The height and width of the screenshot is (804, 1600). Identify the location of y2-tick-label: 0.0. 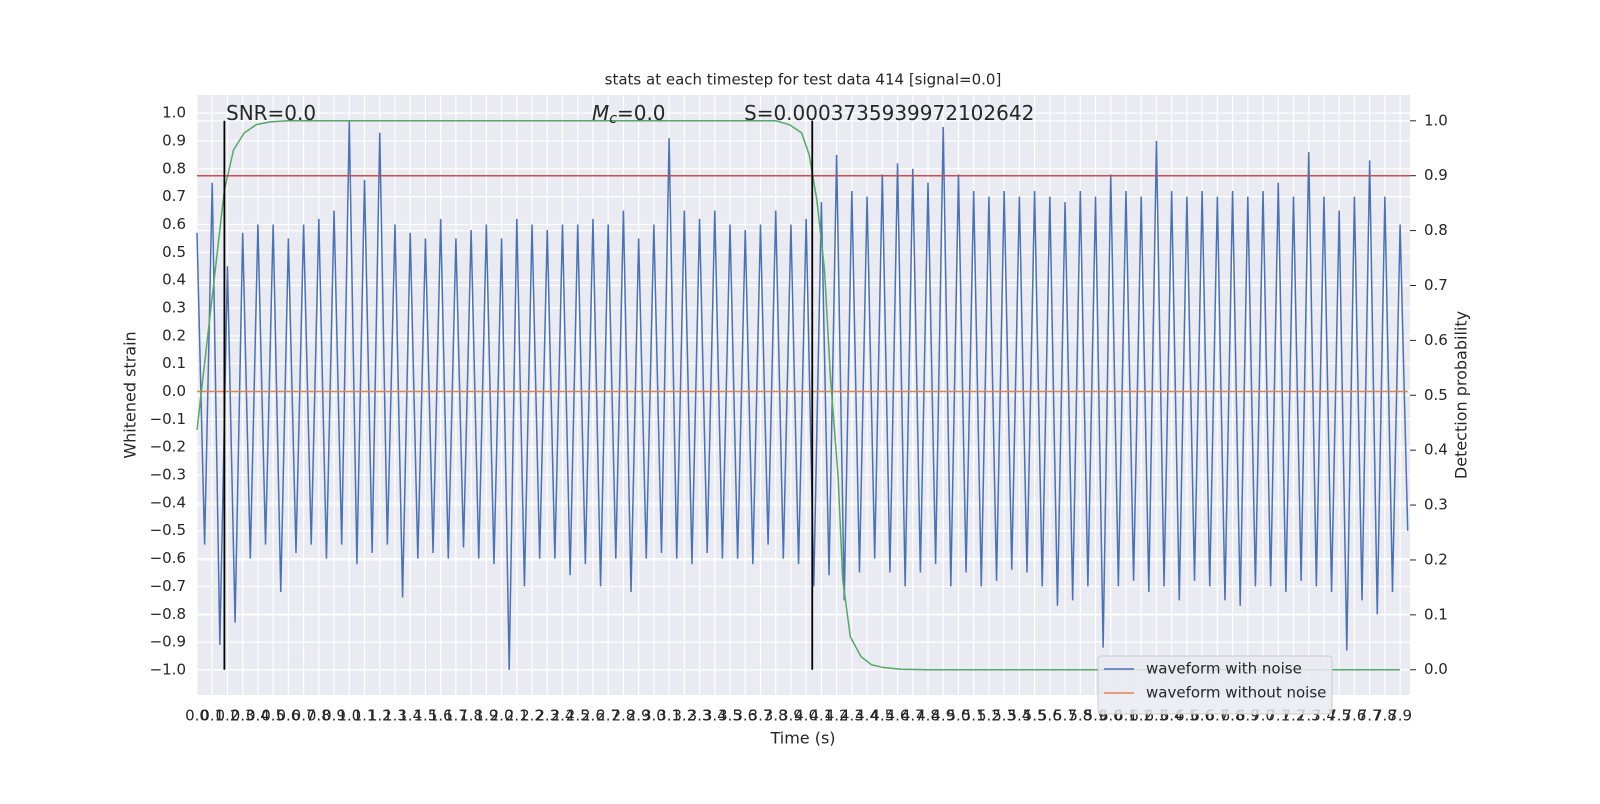
(1436, 669).